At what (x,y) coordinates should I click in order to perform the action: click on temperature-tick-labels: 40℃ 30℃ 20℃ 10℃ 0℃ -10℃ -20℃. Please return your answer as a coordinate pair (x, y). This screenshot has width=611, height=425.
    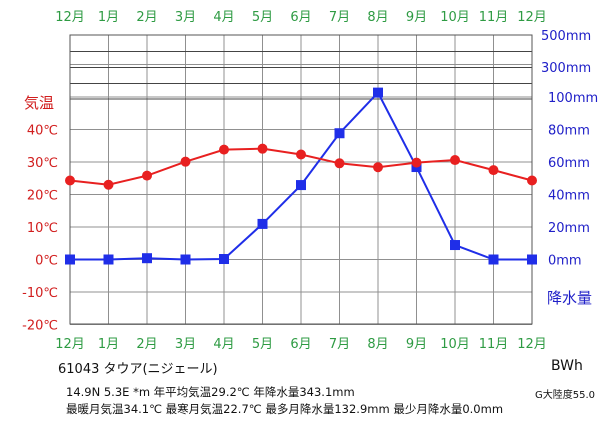
    Looking at the image, I should click on (40, 229).